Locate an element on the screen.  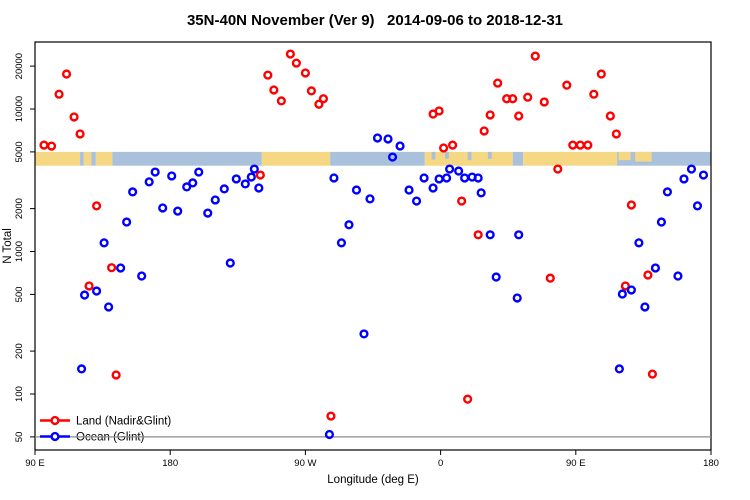
y-axis-label: N Total is located at coordinates (8, 246).